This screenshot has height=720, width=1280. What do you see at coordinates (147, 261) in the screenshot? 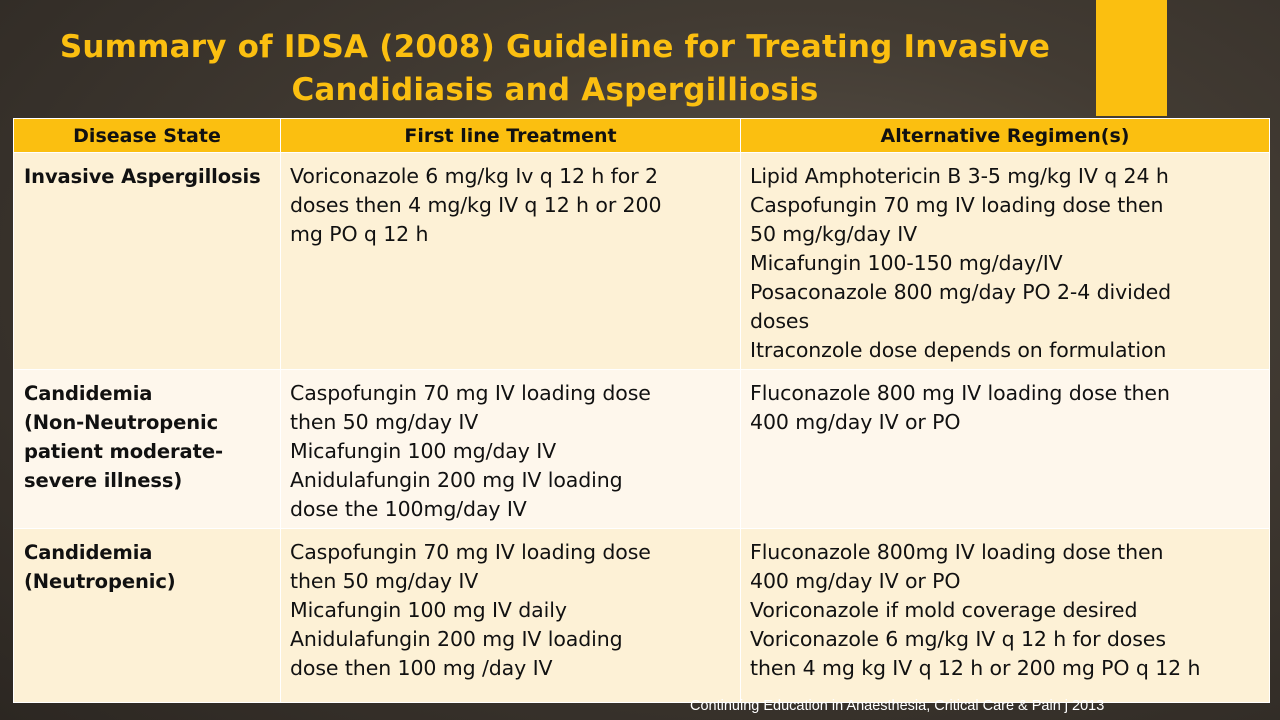
I see `disease-cell: Invasive Aspergillosis` at bounding box center [147, 261].